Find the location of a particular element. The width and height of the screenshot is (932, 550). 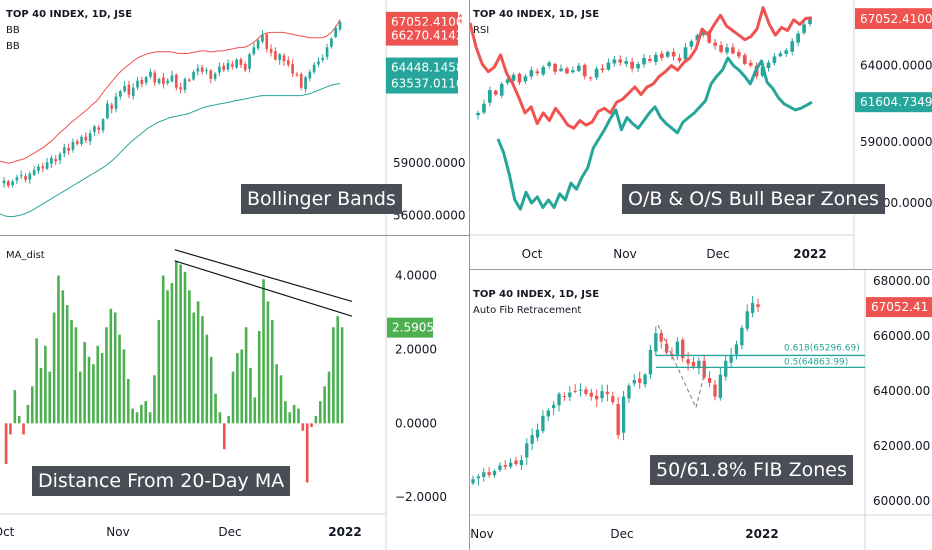

indicator-label-rsi: RSI is located at coordinates (481, 30).